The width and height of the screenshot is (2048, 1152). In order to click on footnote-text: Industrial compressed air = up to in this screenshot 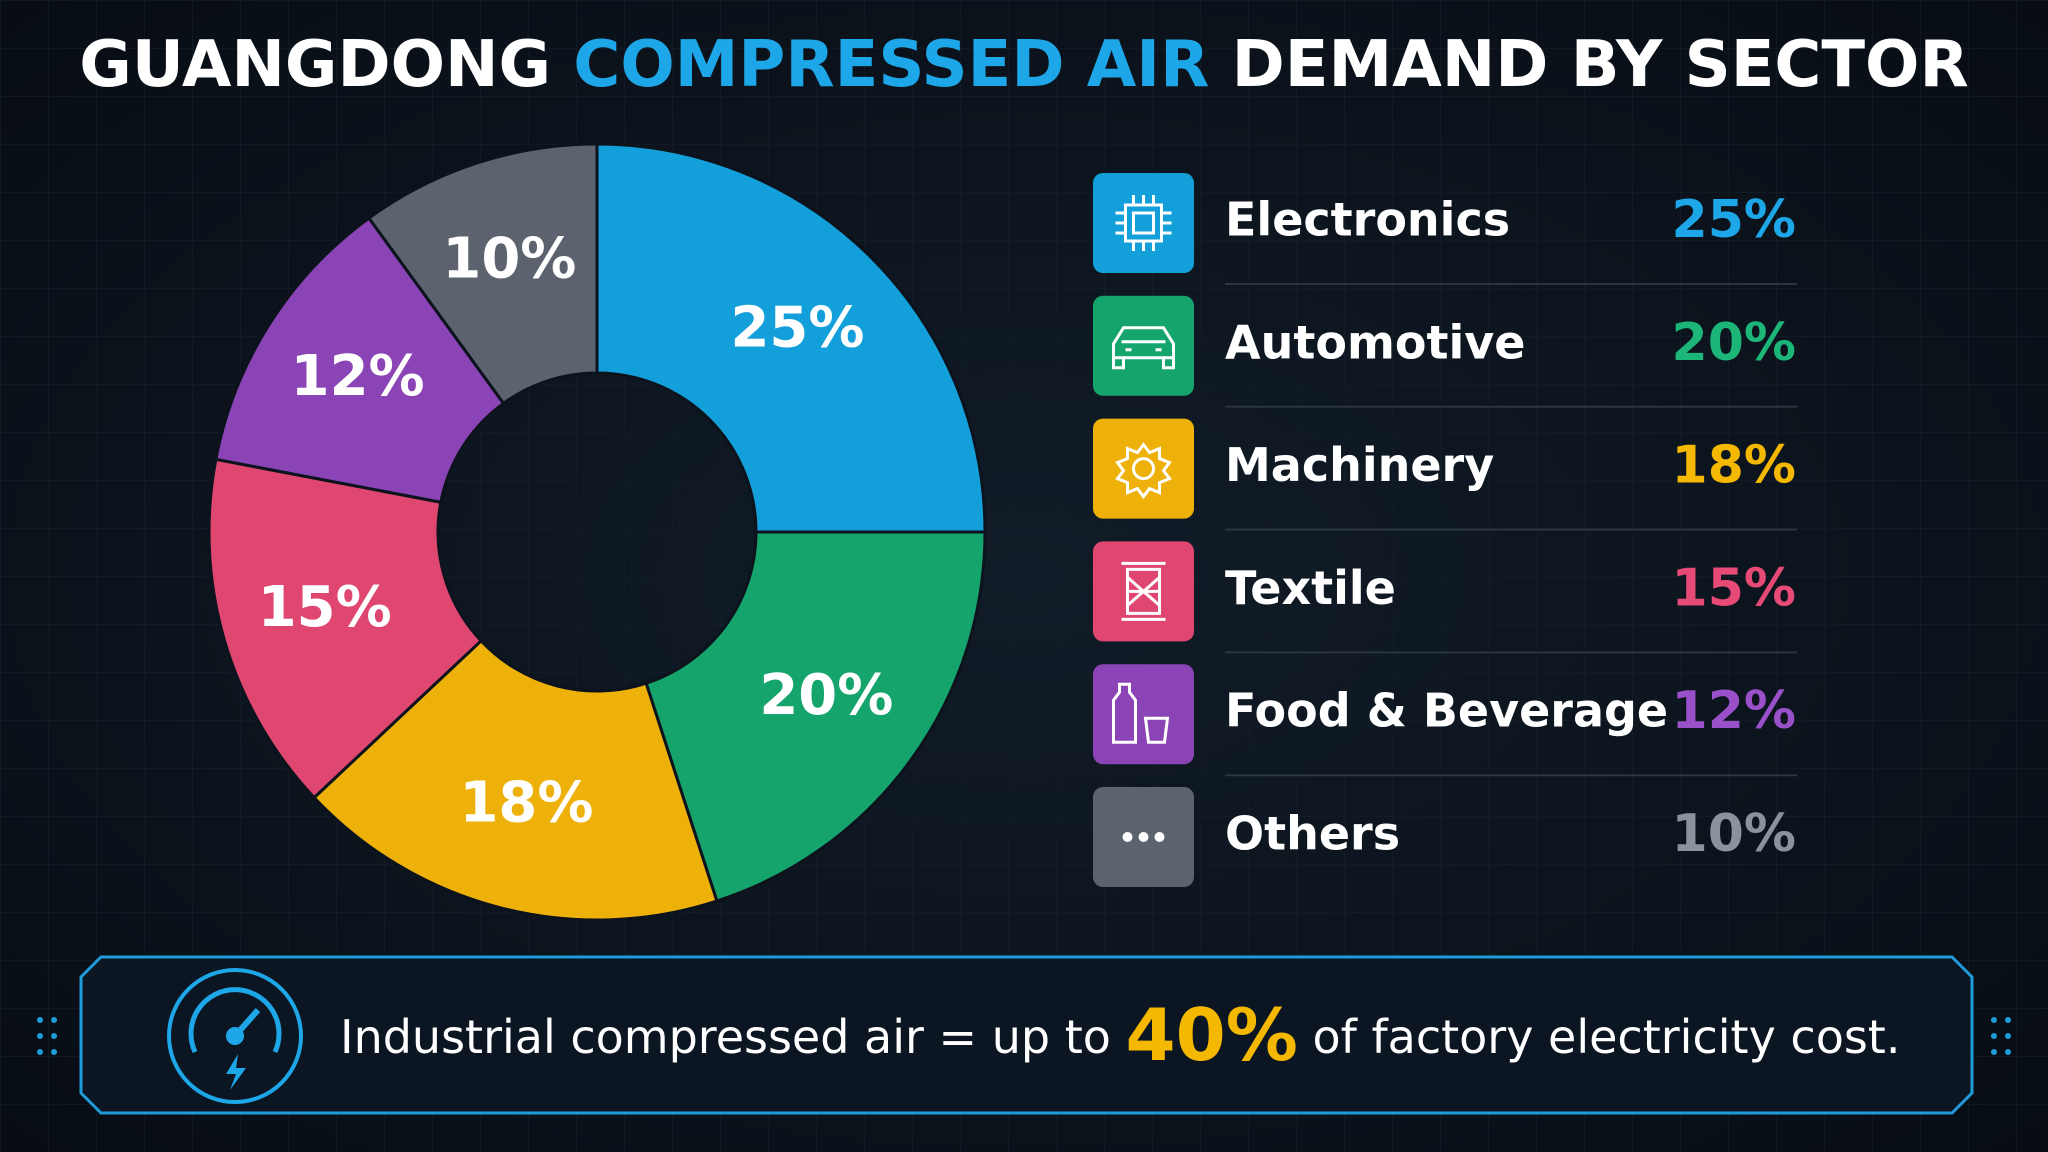, I will do `click(725, 1037)`.